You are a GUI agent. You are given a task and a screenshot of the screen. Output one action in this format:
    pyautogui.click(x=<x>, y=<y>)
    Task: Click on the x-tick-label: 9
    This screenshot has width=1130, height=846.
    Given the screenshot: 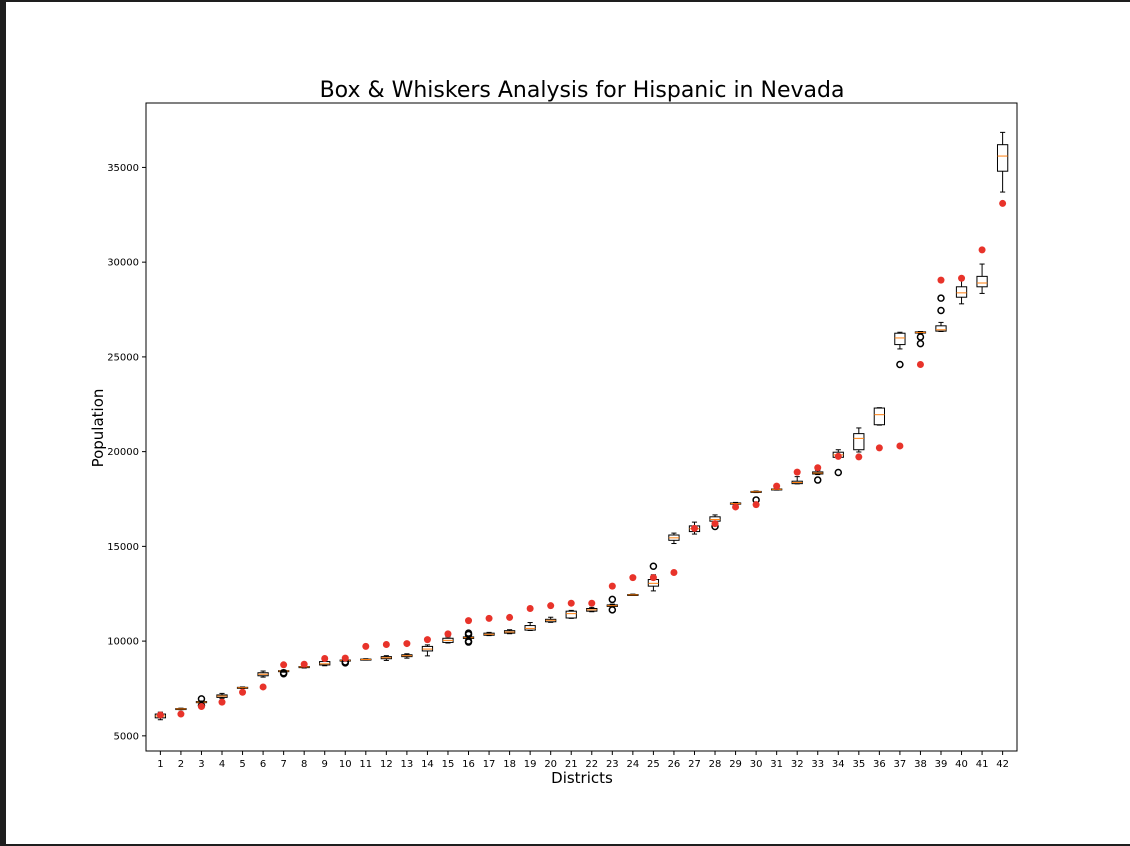 What is the action you would take?
    pyautogui.click(x=325, y=764)
    